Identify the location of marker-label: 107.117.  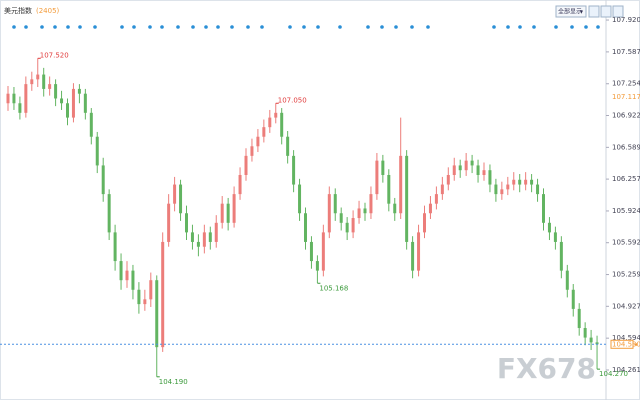
(626, 97).